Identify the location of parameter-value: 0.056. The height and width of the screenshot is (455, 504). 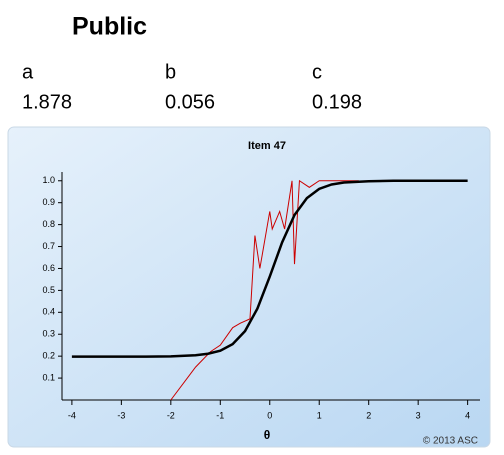
(190, 102).